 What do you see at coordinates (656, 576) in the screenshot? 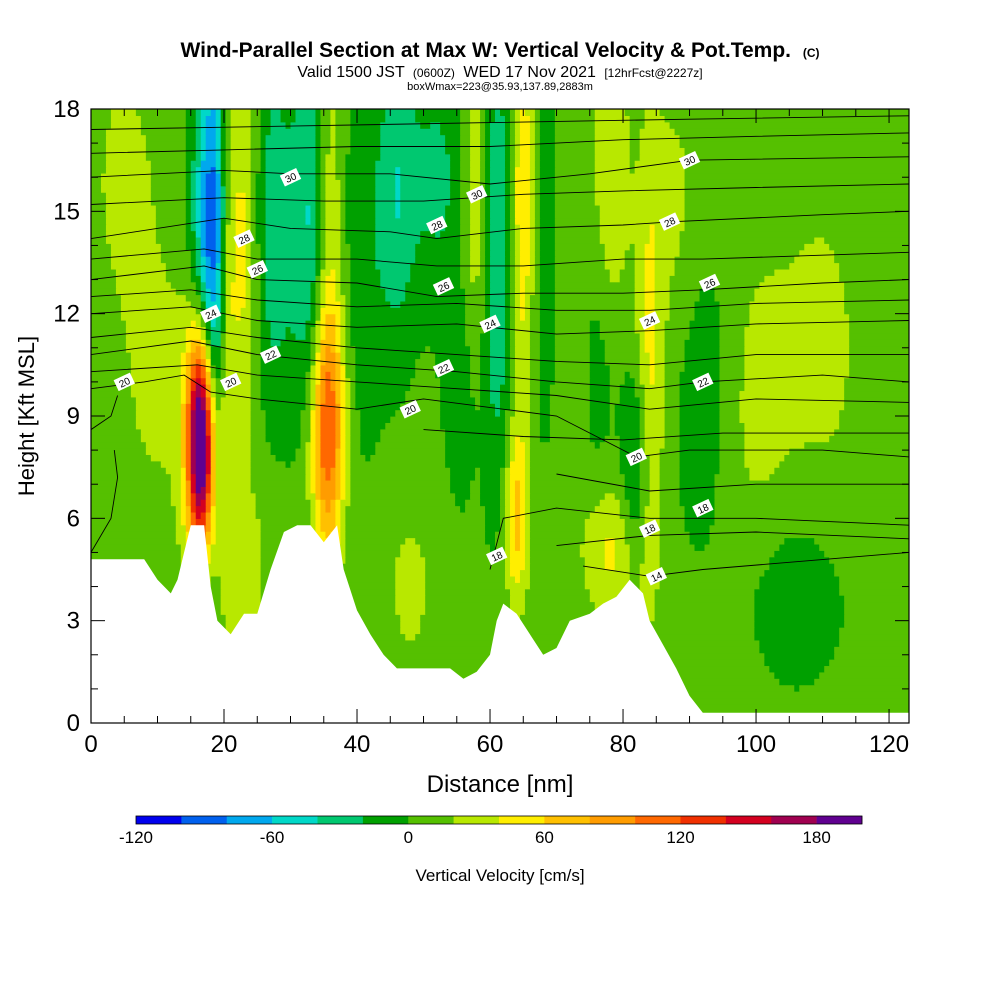
I see `contour-label: 14` at bounding box center [656, 576].